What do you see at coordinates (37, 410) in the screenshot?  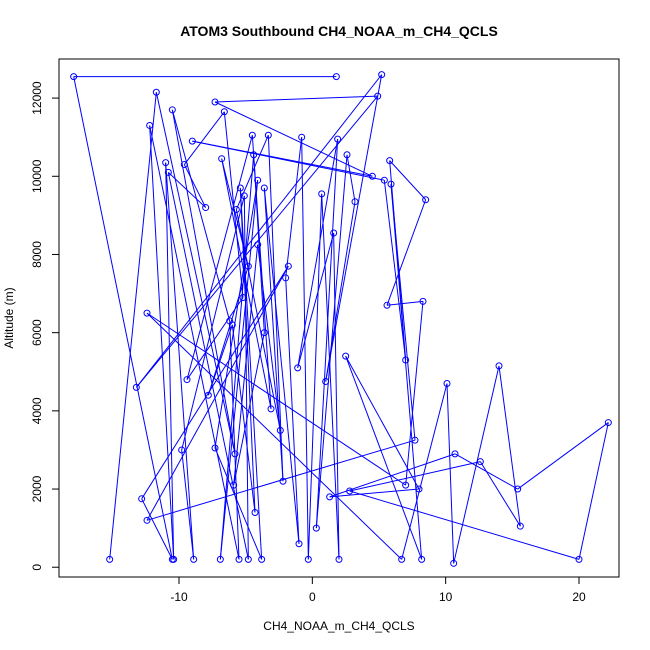 I see `y-tick-label: 4000` at bounding box center [37, 410].